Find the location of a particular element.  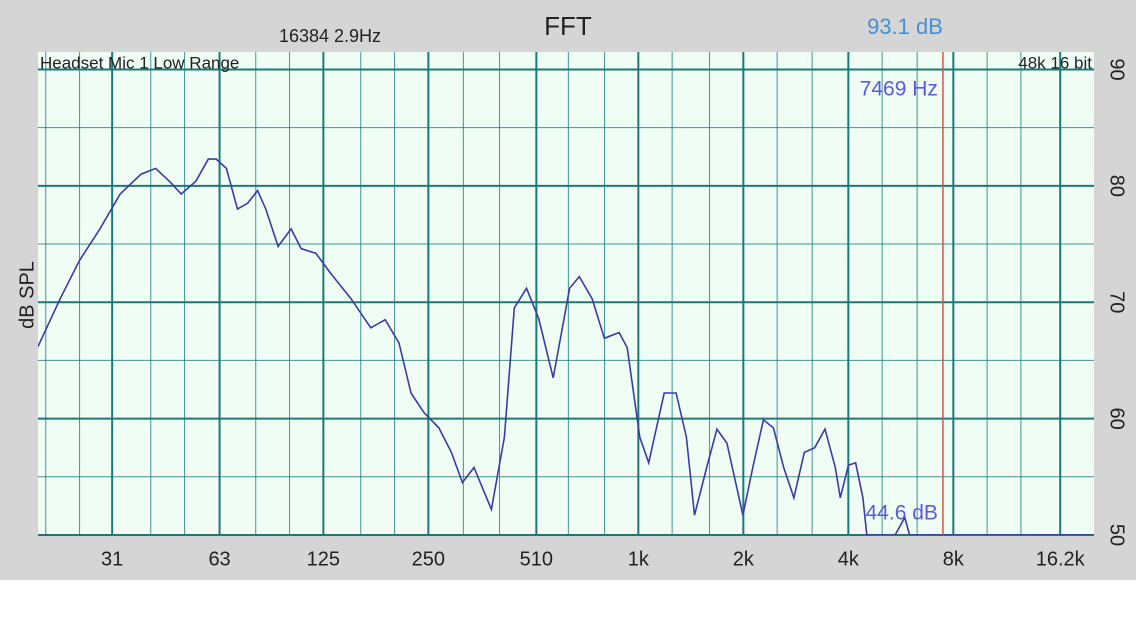

x-tick-label: 250 is located at coordinates (428, 559).